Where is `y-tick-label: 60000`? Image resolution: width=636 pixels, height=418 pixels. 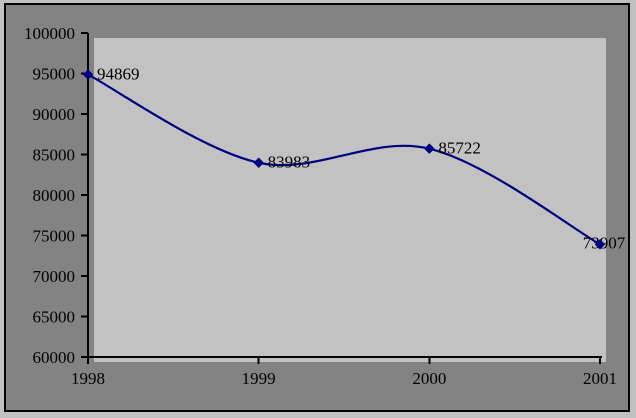 y-tick-label: 60000 is located at coordinates (54, 357).